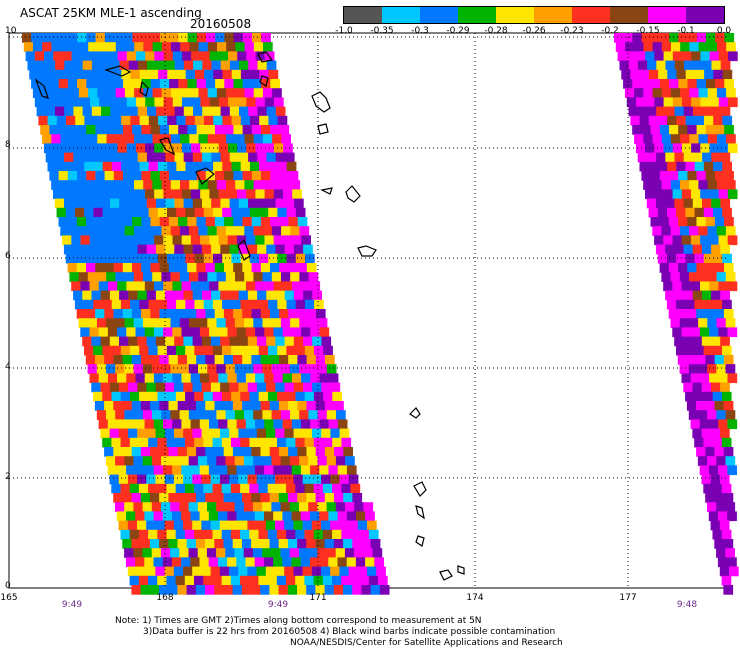  Describe the element at coordinates (8, 586) in the screenshot. I see `lat-label-0: 0` at that location.